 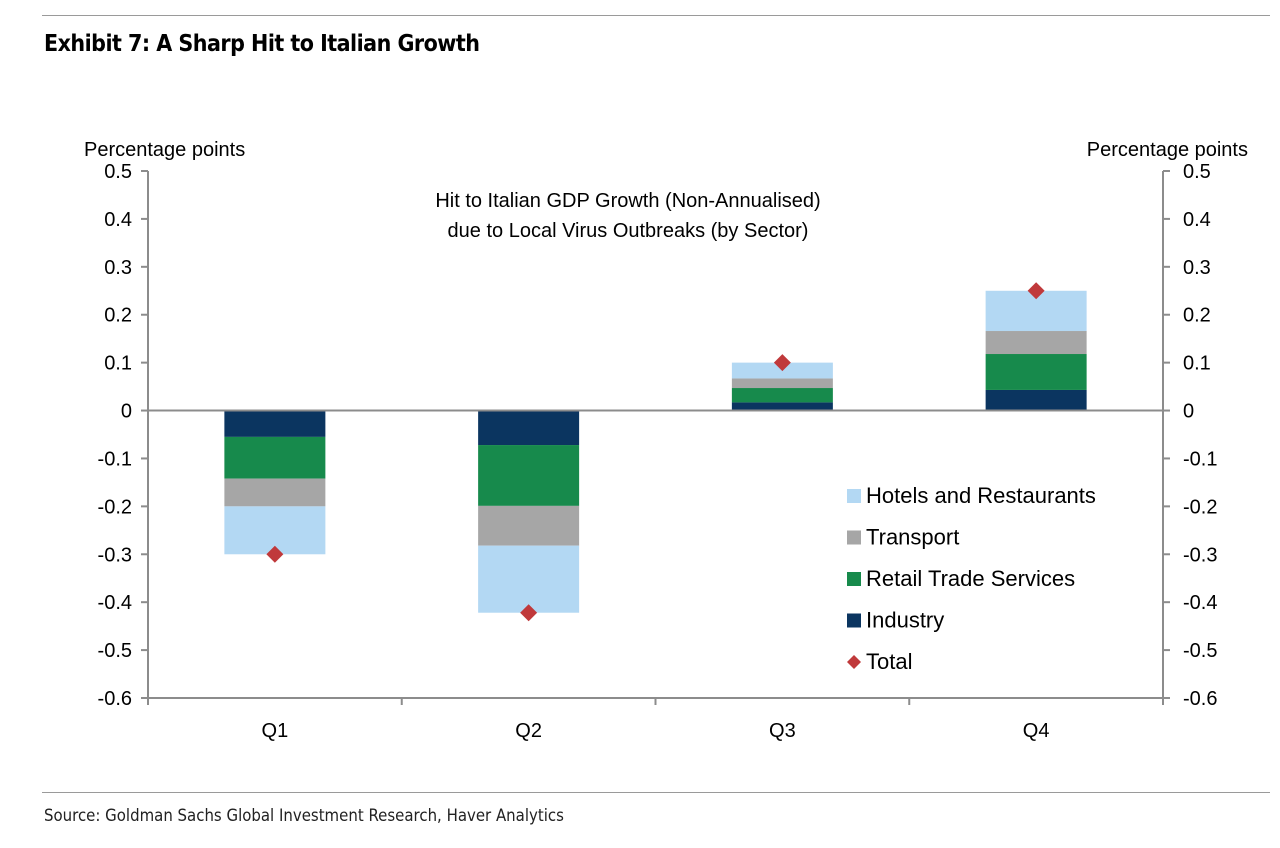 What do you see at coordinates (1200, 459) in the screenshot?
I see `right-y-tick-label: -0.1` at bounding box center [1200, 459].